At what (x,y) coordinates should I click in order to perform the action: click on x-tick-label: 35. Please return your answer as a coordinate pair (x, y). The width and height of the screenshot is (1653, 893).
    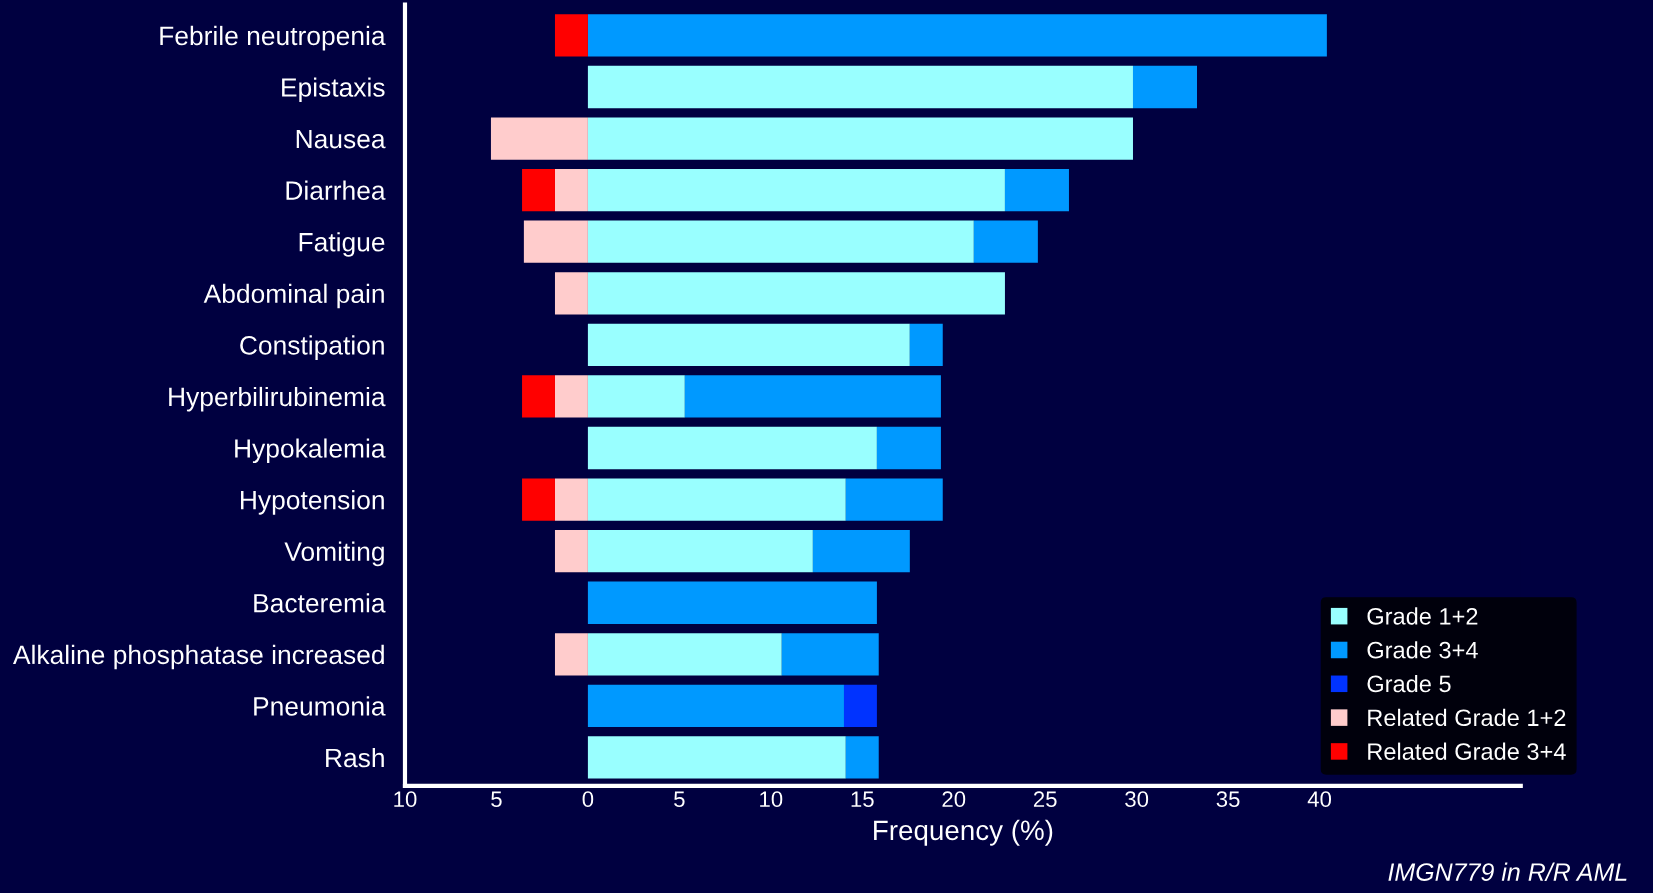
    Looking at the image, I should click on (1228, 799).